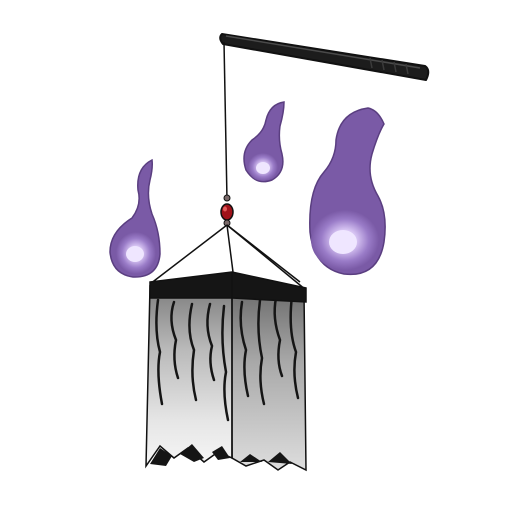  Describe the element at coordinates (324, 57) in the screenshot. I see `pole` at that location.